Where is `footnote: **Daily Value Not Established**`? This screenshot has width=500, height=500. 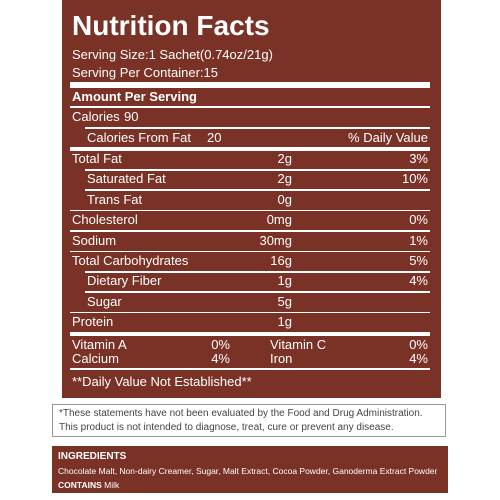
footnote: **Daily Value Not Established** is located at coordinates (162, 381).